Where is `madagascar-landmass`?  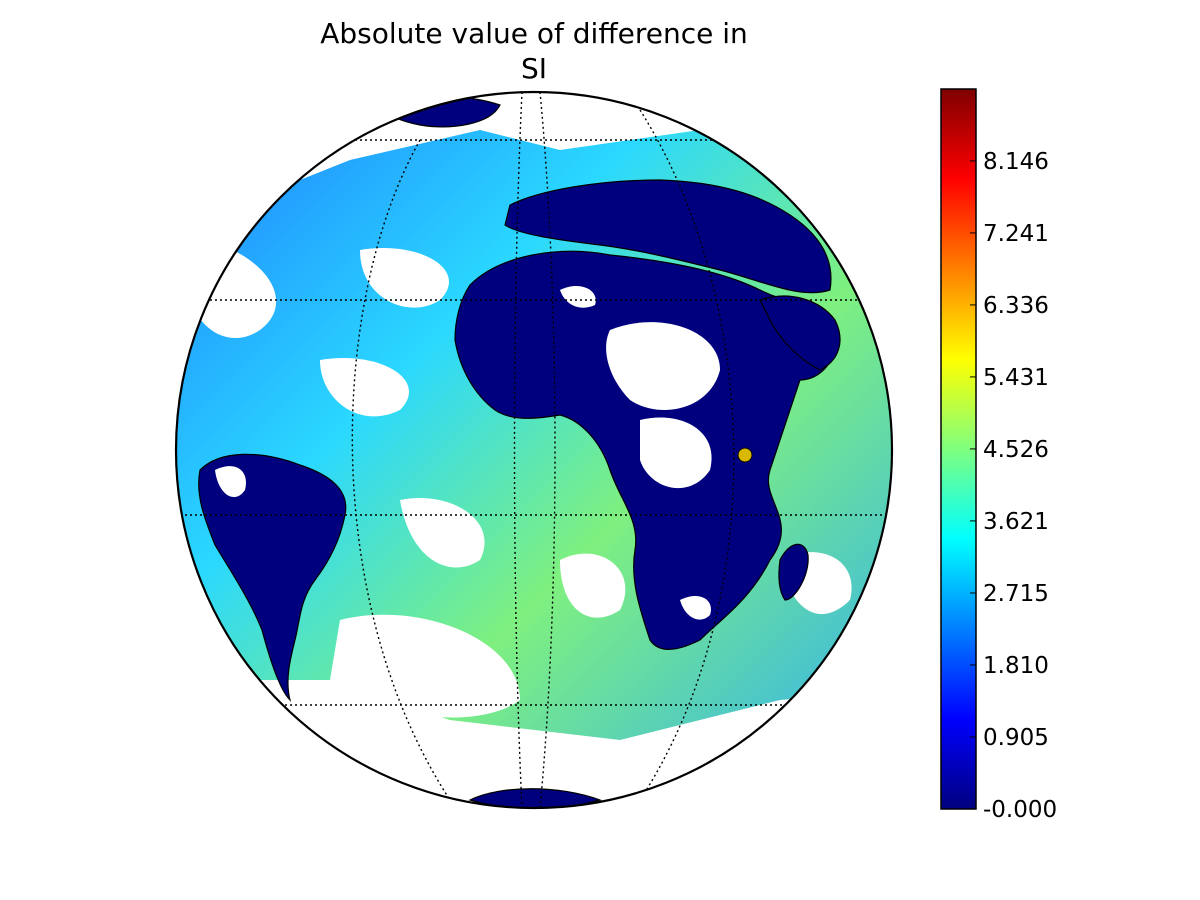
madagascar-landmass is located at coordinates (793, 572).